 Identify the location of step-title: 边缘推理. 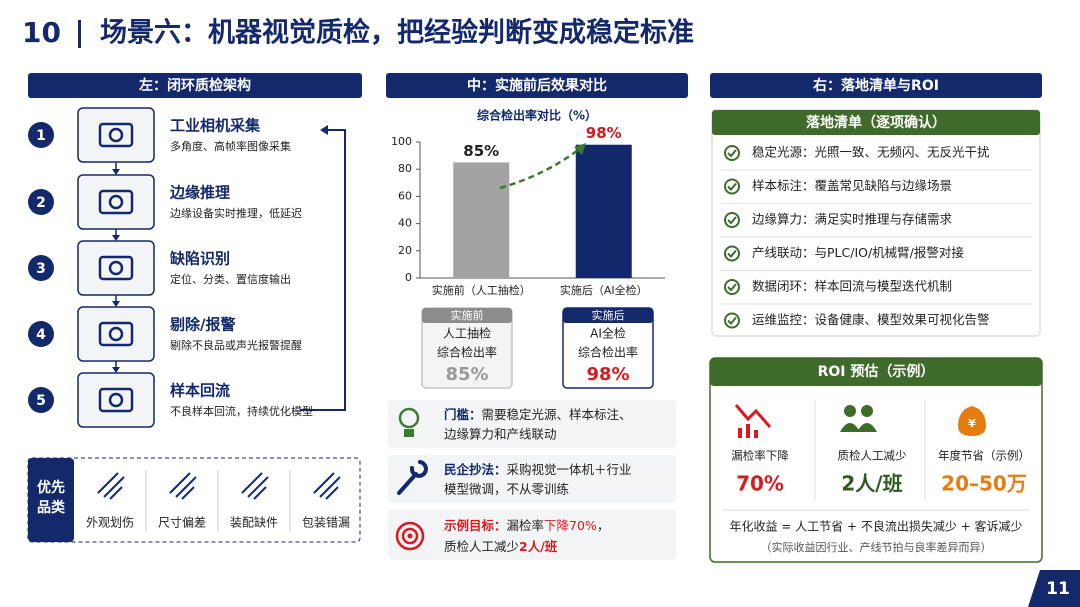
(199, 193).